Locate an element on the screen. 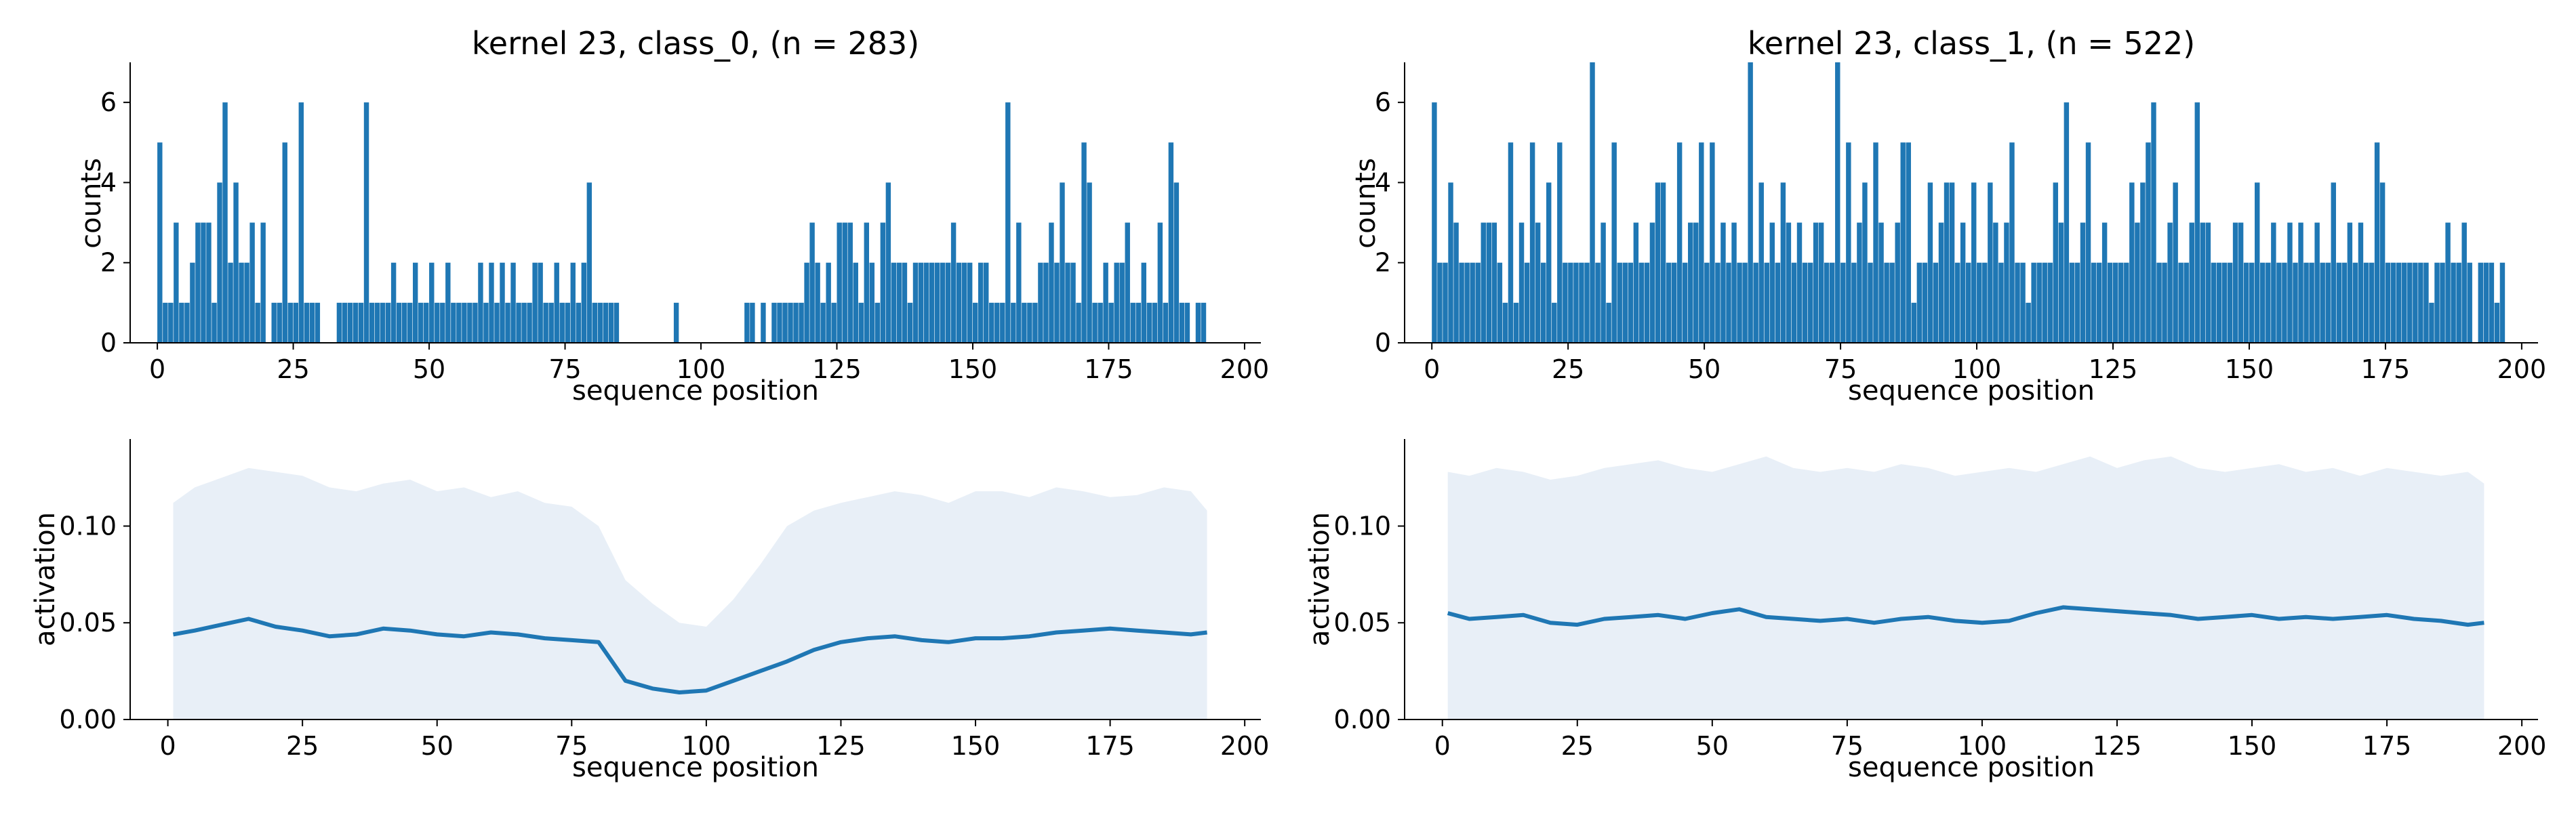 This screenshot has height=813, width=2576. y-tick-label: 0 is located at coordinates (1383, 343).